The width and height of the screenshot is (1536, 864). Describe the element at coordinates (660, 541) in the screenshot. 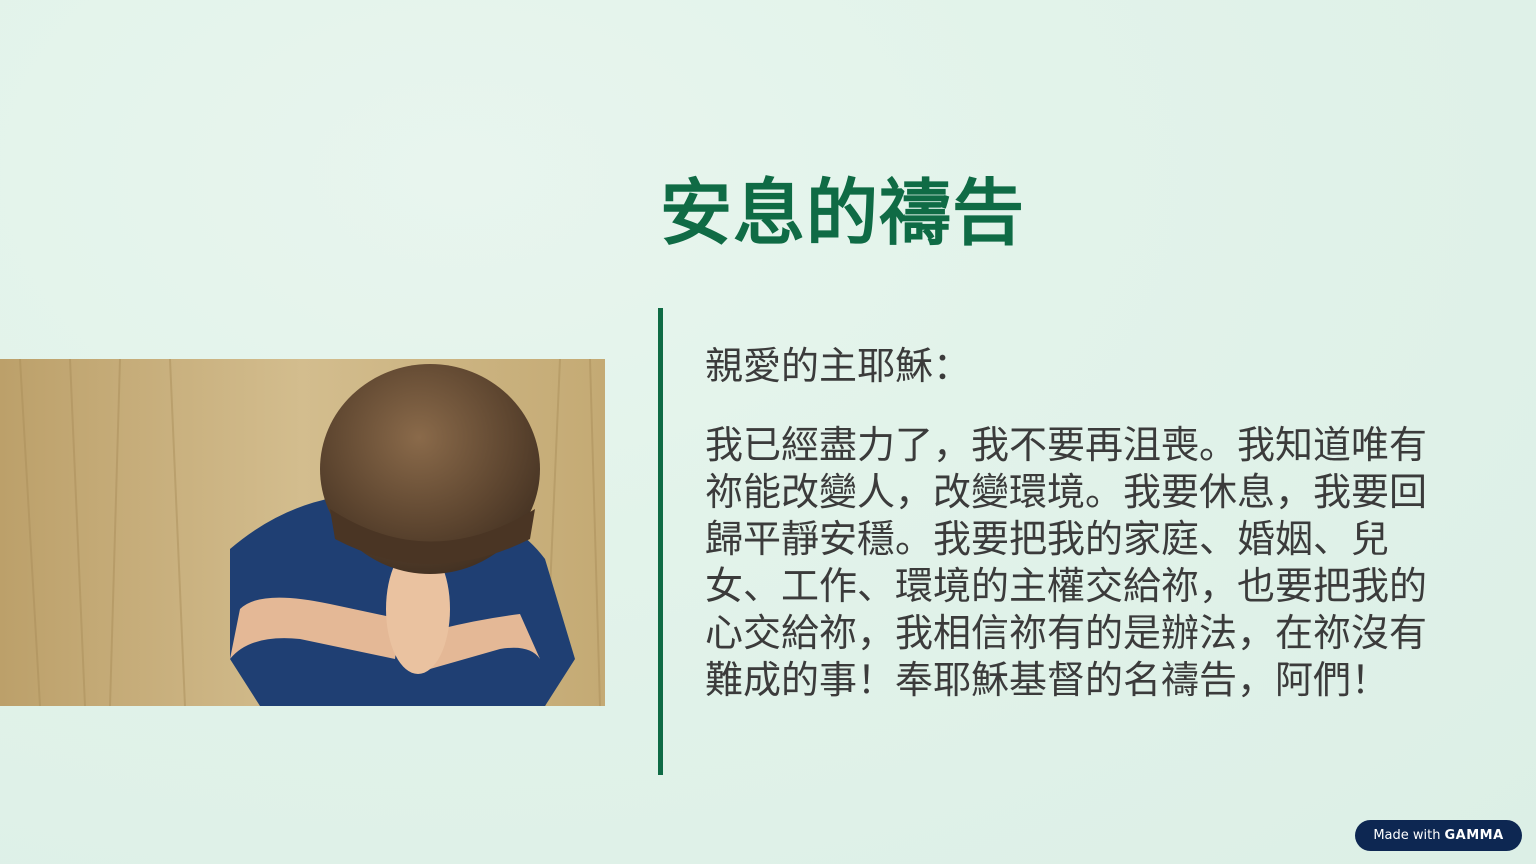

I see `accent-divider` at that location.